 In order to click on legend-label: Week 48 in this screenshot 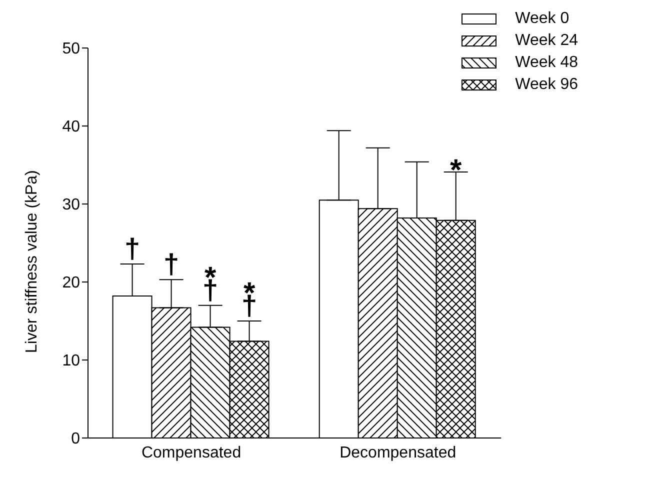, I will do `click(546, 63)`.